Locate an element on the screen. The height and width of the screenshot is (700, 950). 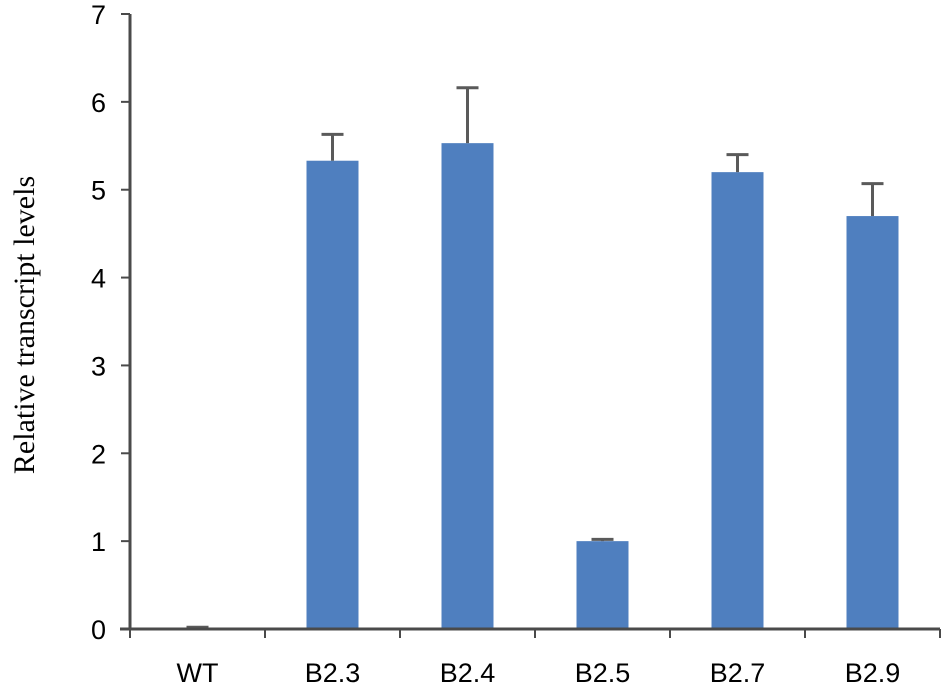
x-tick-label: B2.4 is located at coordinates (468, 673).